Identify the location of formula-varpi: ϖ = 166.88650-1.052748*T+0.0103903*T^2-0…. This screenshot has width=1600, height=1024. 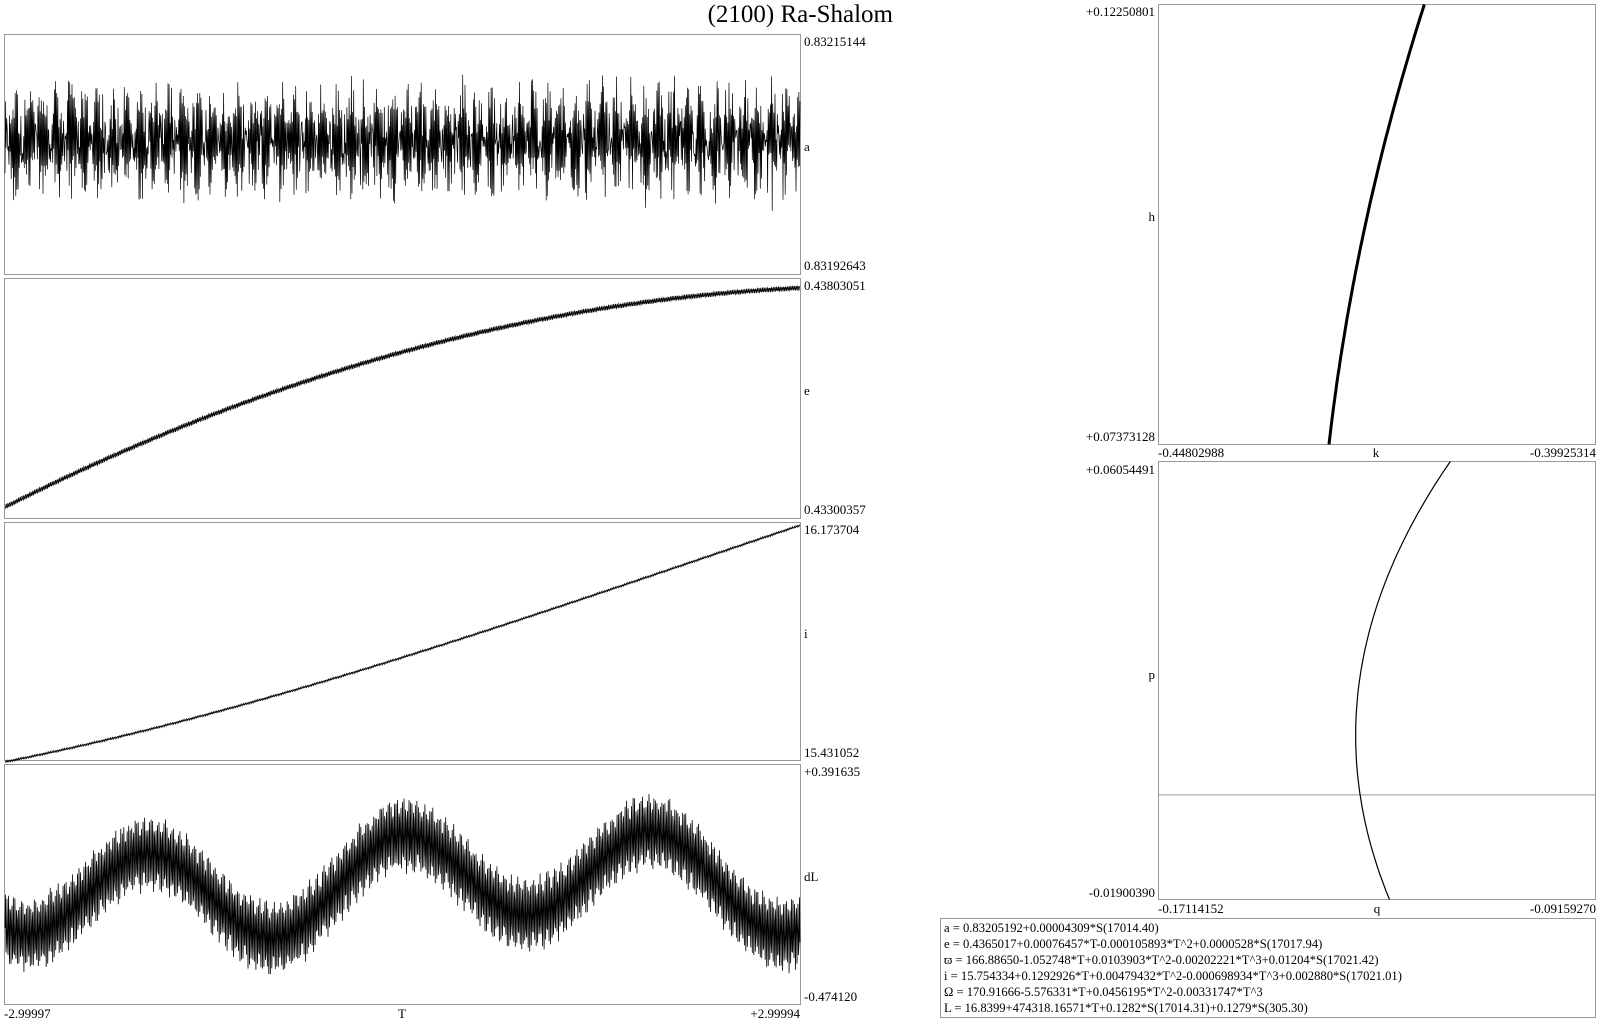
(1161, 960).